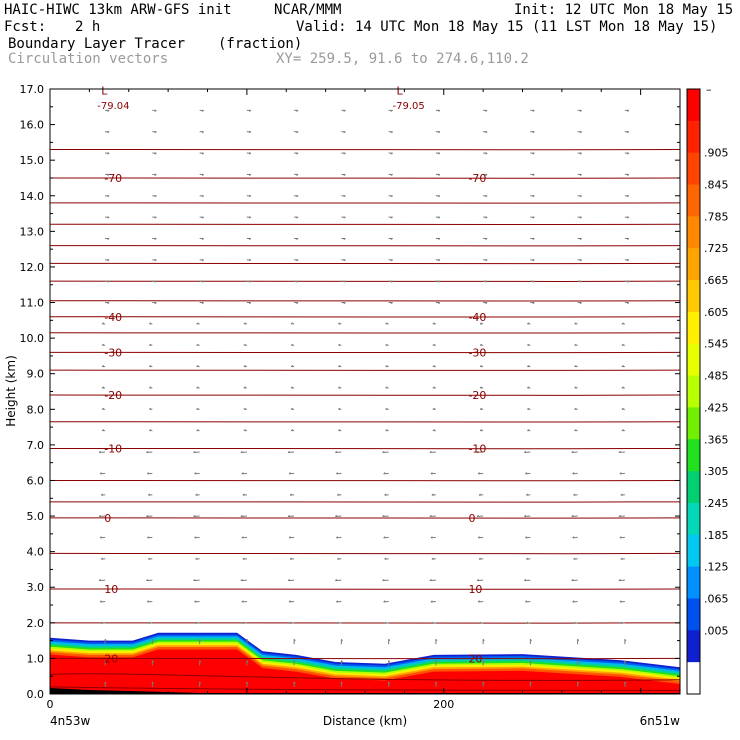 The width and height of the screenshot is (740, 740). What do you see at coordinates (308, 10) in the screenshot?
I see `org-label: NCAR/MMM` at bounding box center [308, 10].